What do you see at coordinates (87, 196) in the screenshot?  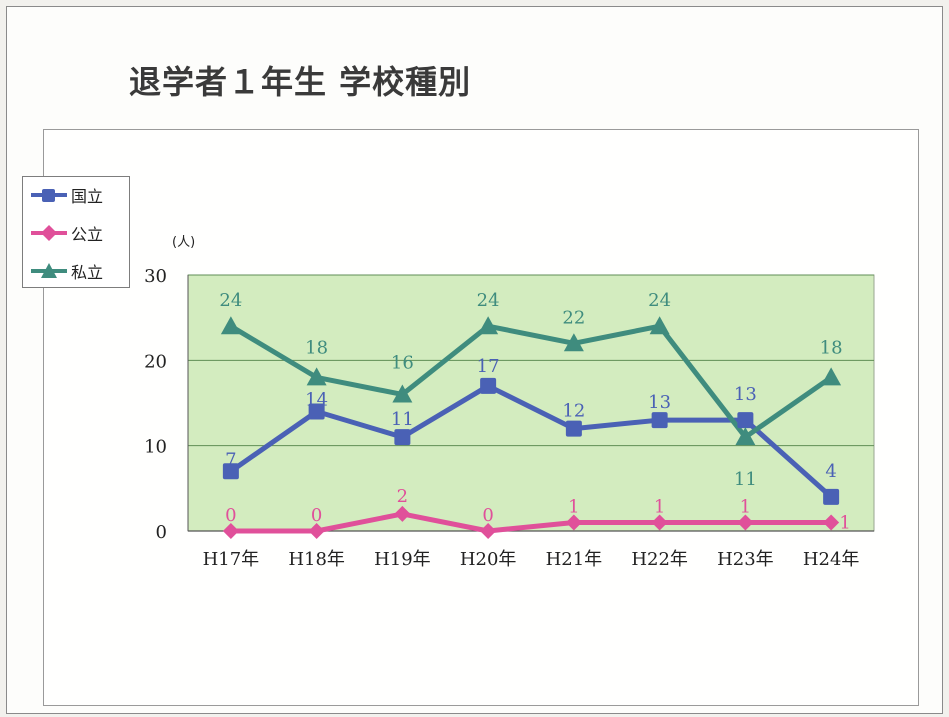 I see `legend-label: 国立` at bounding box center [87, 196].